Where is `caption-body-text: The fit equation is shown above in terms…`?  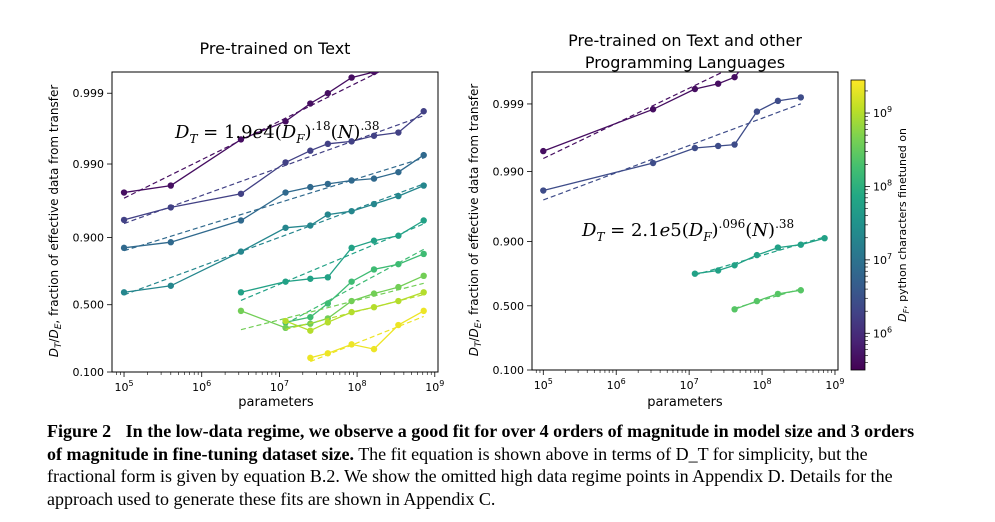 caption-body-text: The fit equation is shown above in terms… is located at coordinates (470, 476).